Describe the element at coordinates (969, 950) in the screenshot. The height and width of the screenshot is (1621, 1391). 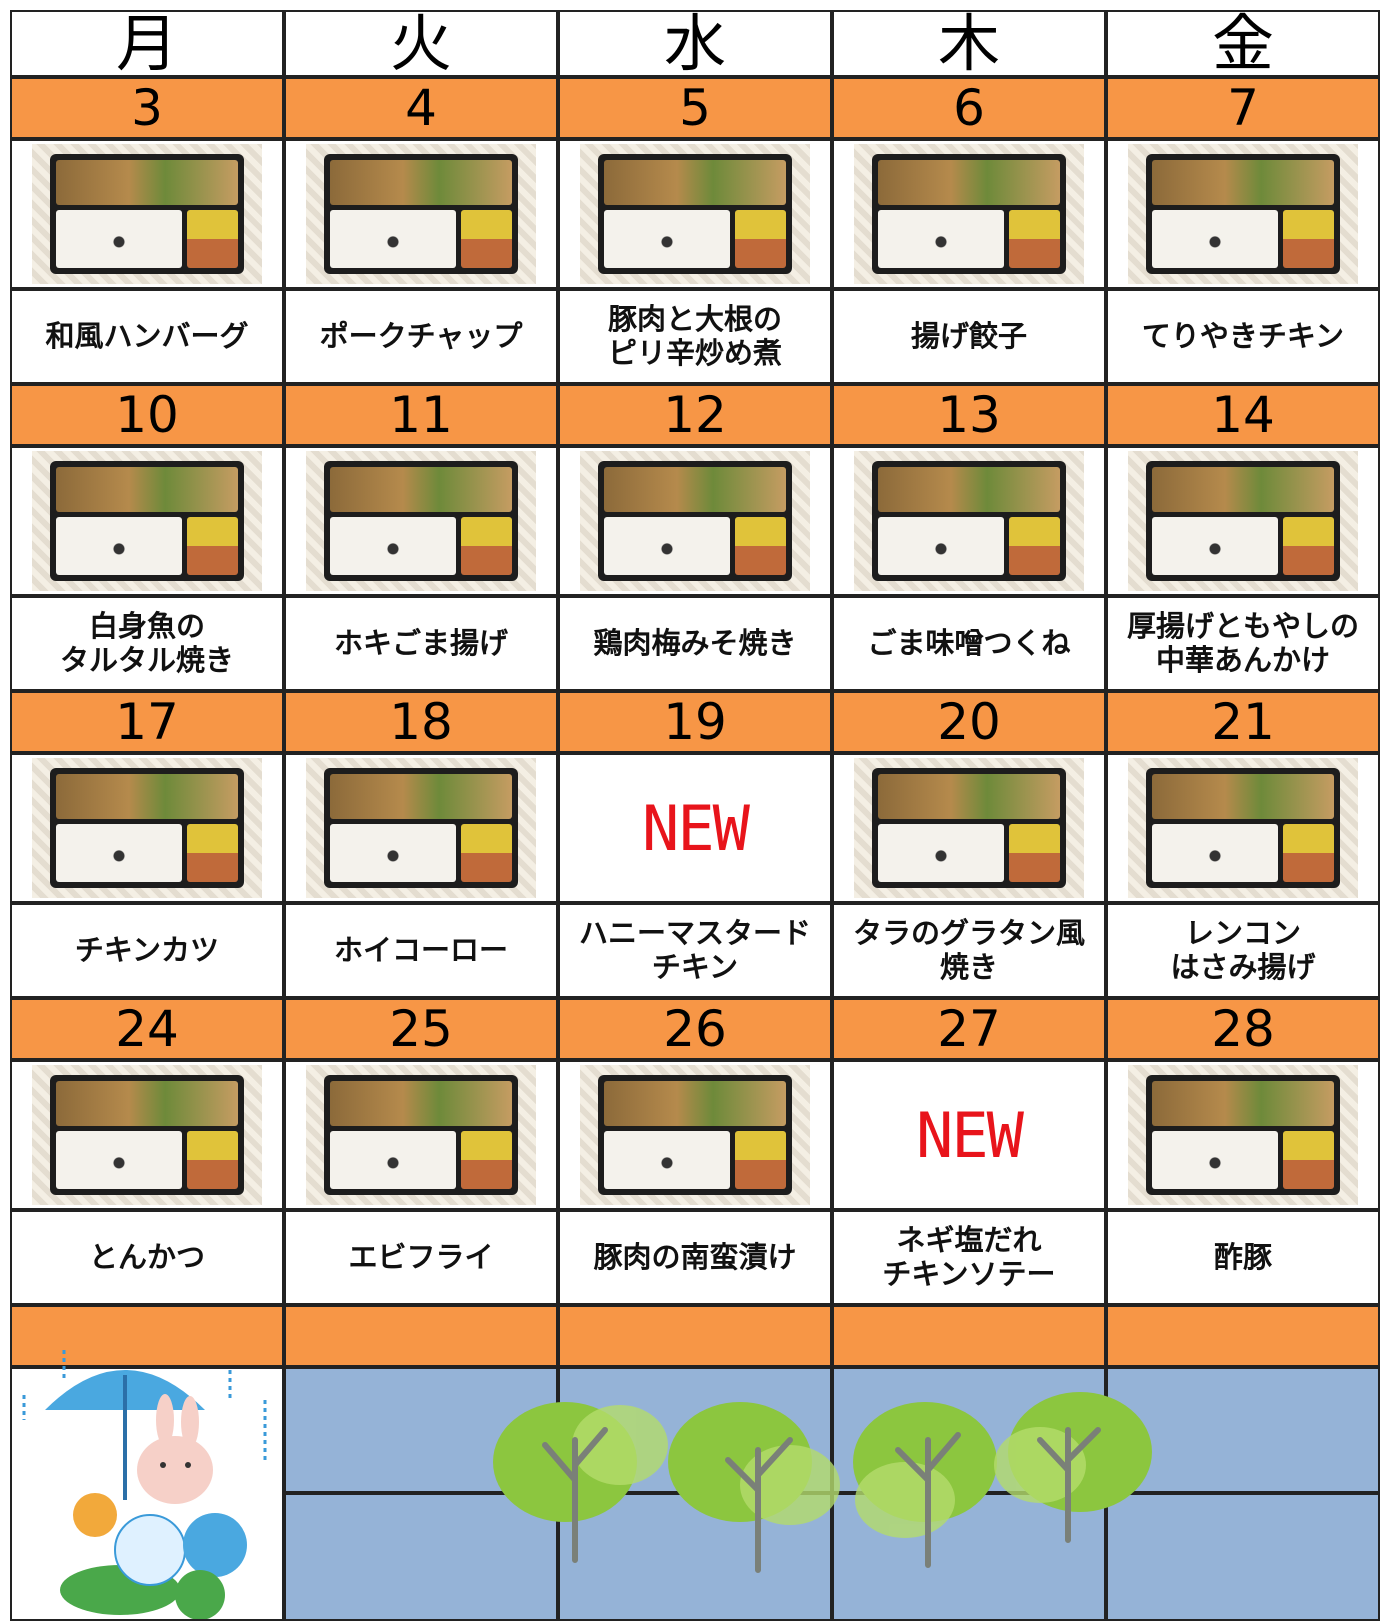
I see `dish-name: タラのグラタン風 焼き` at that location.